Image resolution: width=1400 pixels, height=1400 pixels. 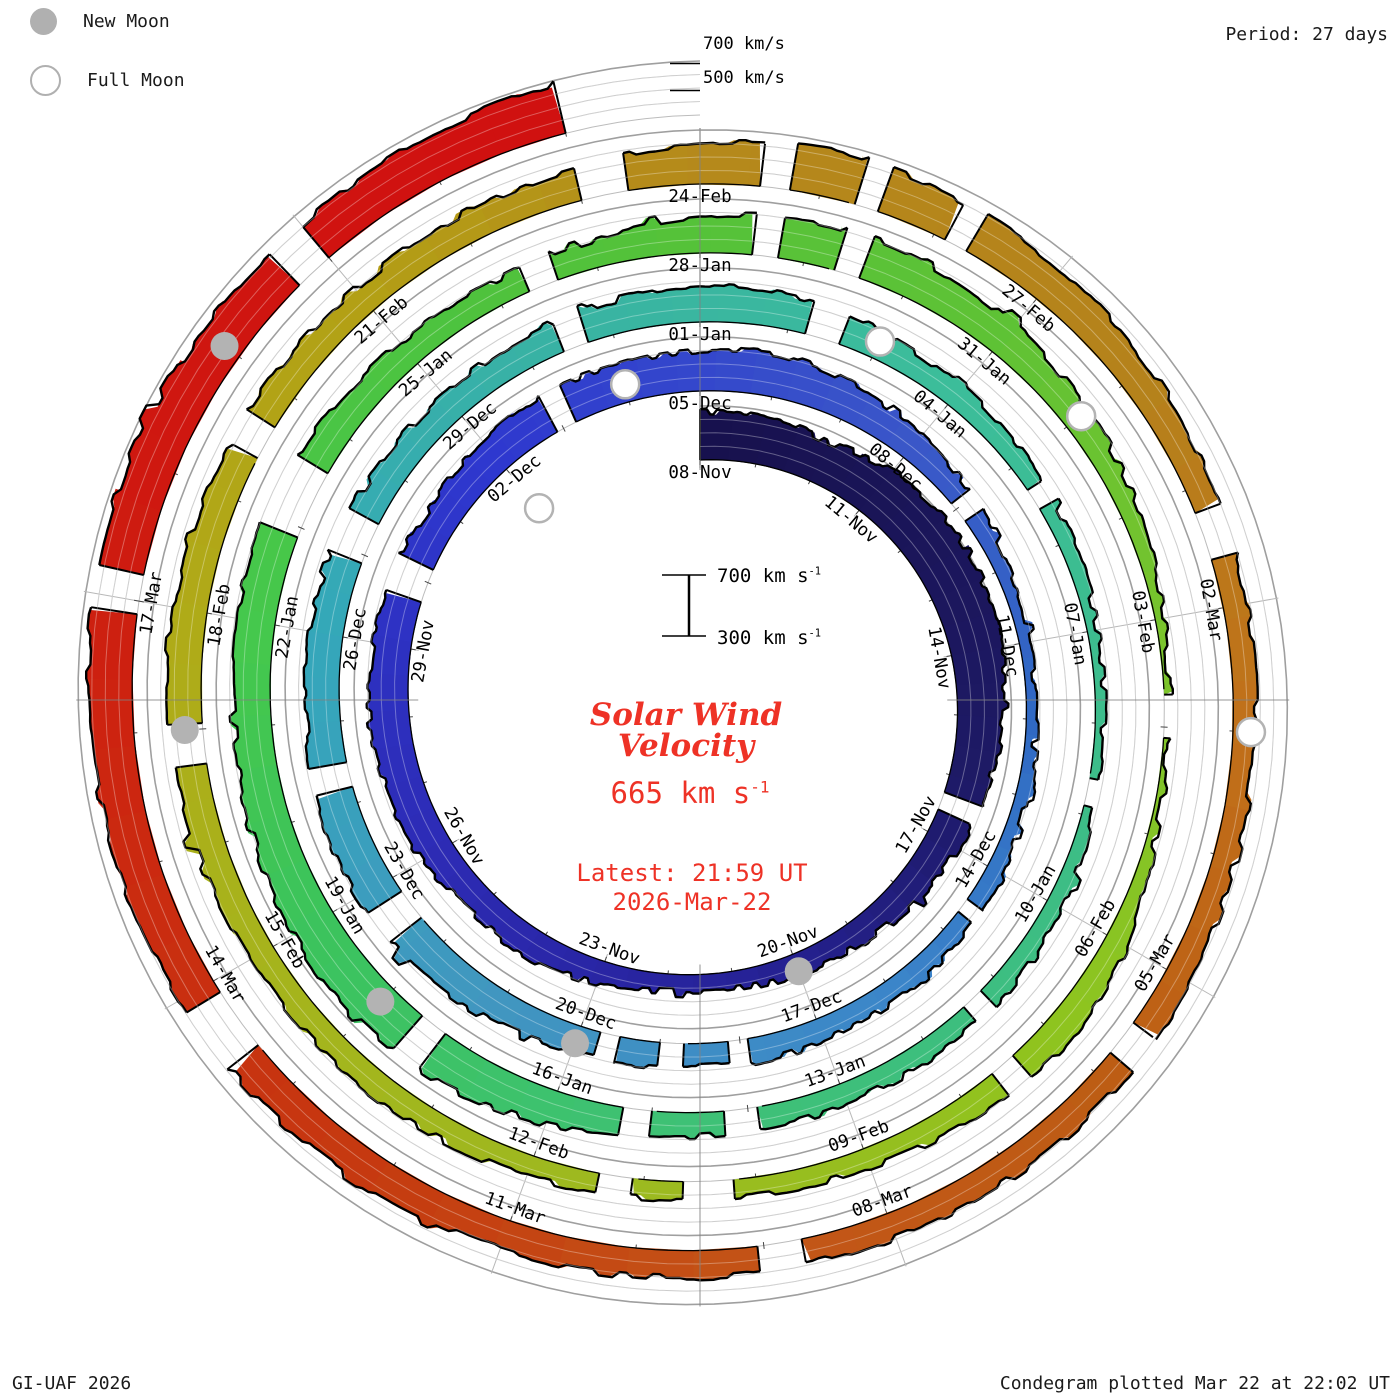 What do you see at coordinates (380, 1001) in the screenshot?
I see `new-moon-marker-18-Jan` at bounding box center [380, 1001].